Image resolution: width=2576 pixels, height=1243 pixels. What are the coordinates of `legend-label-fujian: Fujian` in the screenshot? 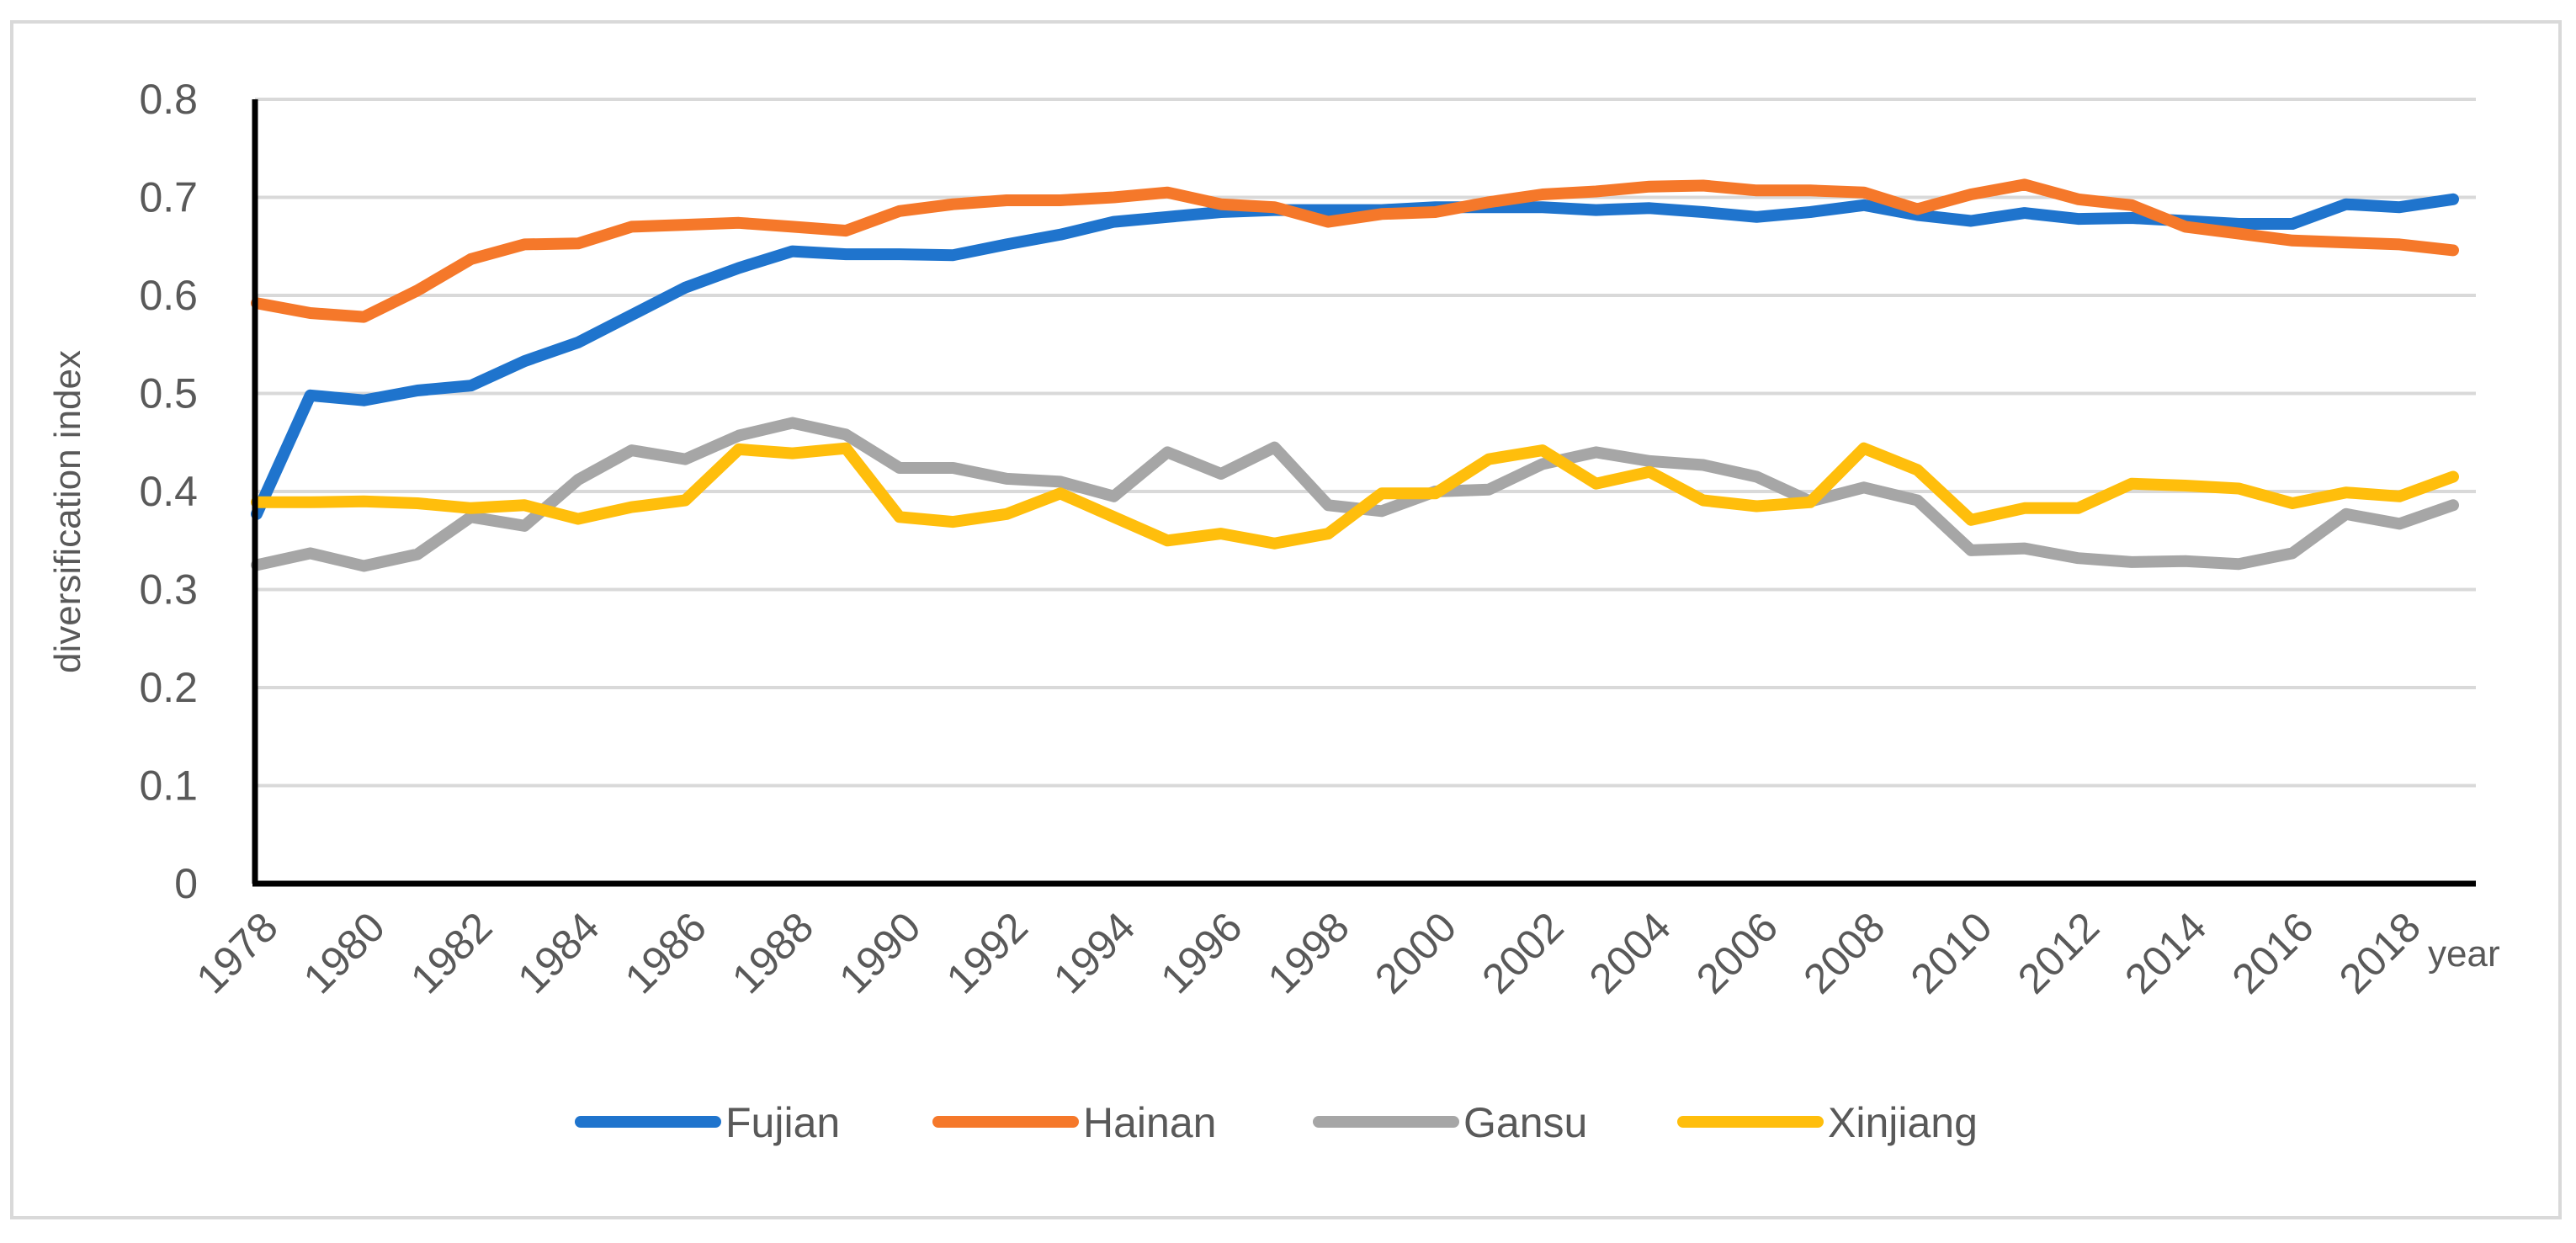 It's located at (782, 1122).